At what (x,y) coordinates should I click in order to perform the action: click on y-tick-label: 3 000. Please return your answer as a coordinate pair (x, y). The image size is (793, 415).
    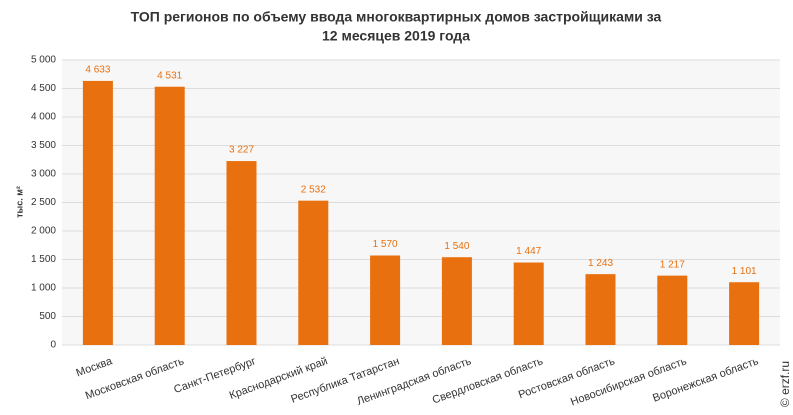
    Looking at the image, I should click on (43, 174).